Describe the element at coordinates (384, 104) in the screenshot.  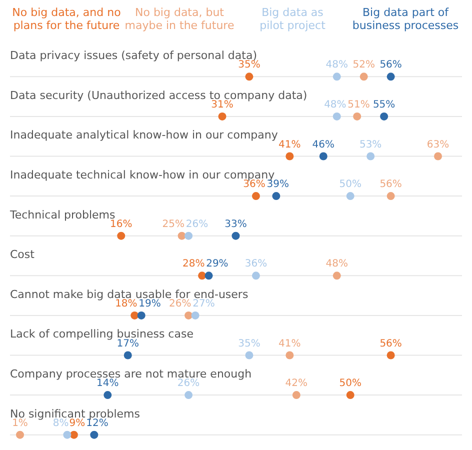
I see `data-label: 55%` at that location.